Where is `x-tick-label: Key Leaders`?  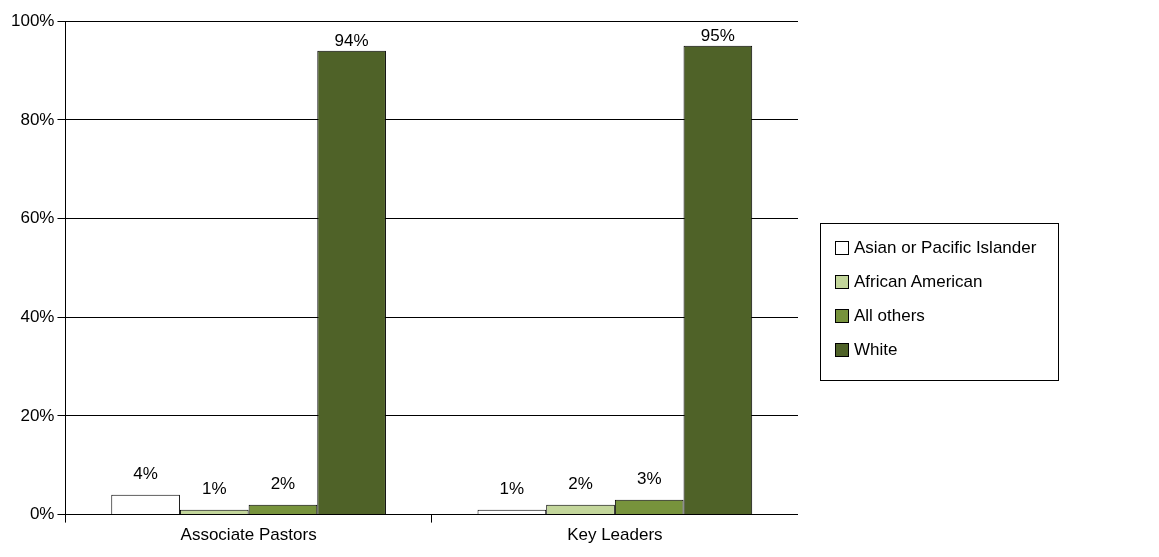 x-tick-label: Key Leaders is located at coordinates (615, 535).